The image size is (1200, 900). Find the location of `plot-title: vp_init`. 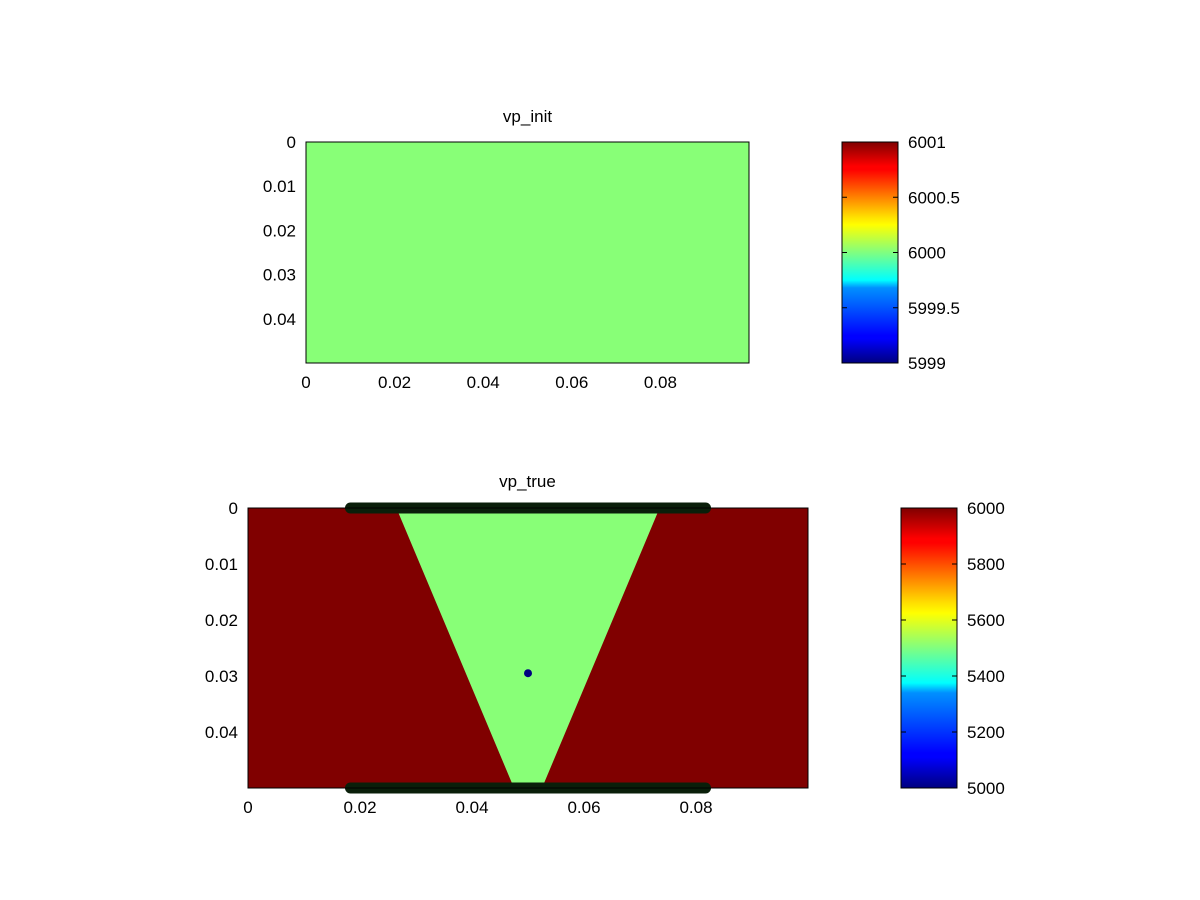

plot-title: vp_init is located at coordinates (527, 116).